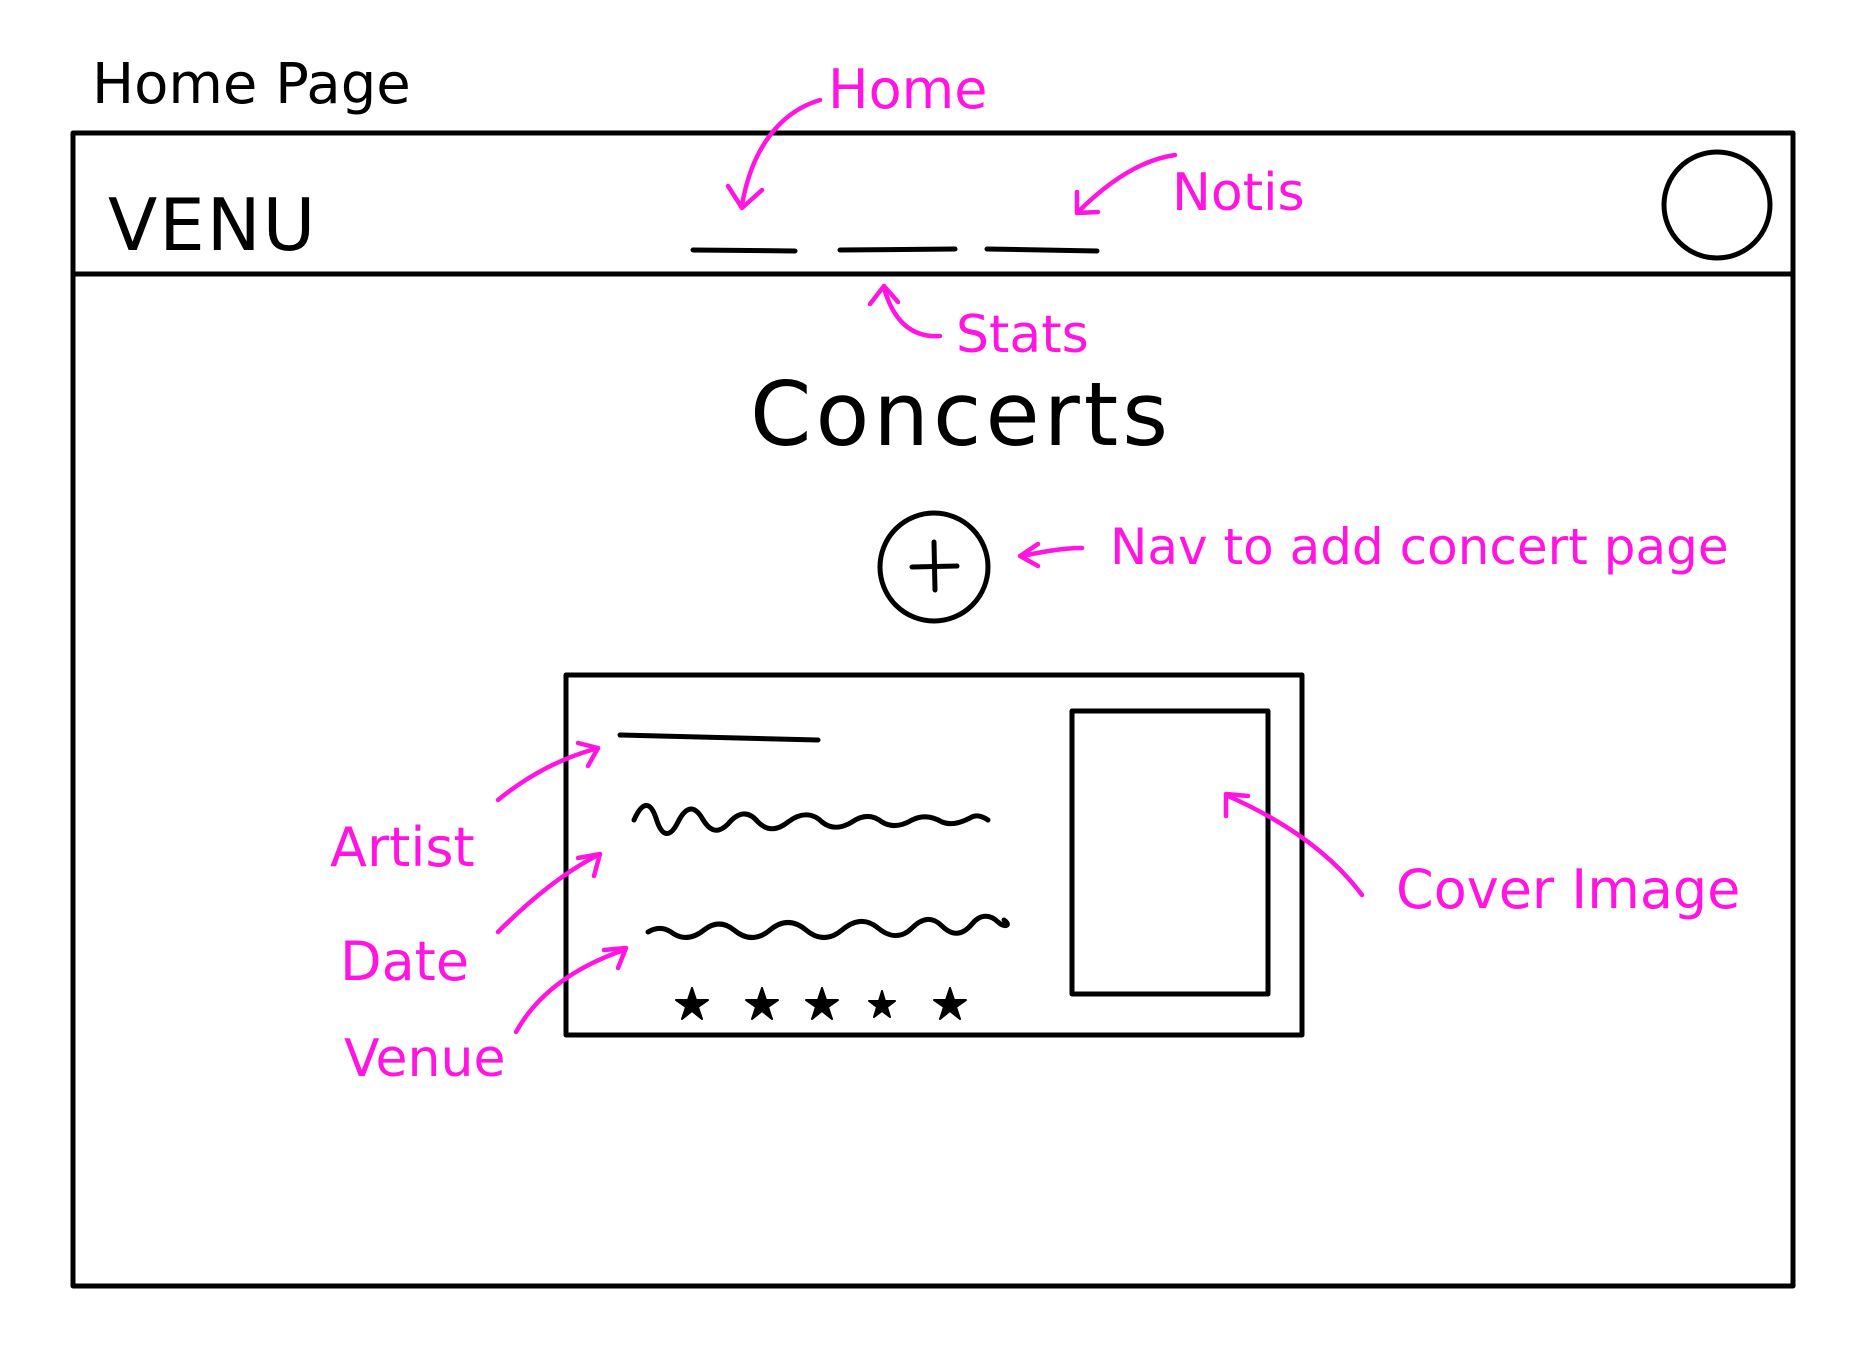 The width and height of the screenshot is (1851, 1362). What do you see at coordinates (912, 312) in the screenshot?
I see `annotation-stats-arrow` at bounding box center [912, 312].